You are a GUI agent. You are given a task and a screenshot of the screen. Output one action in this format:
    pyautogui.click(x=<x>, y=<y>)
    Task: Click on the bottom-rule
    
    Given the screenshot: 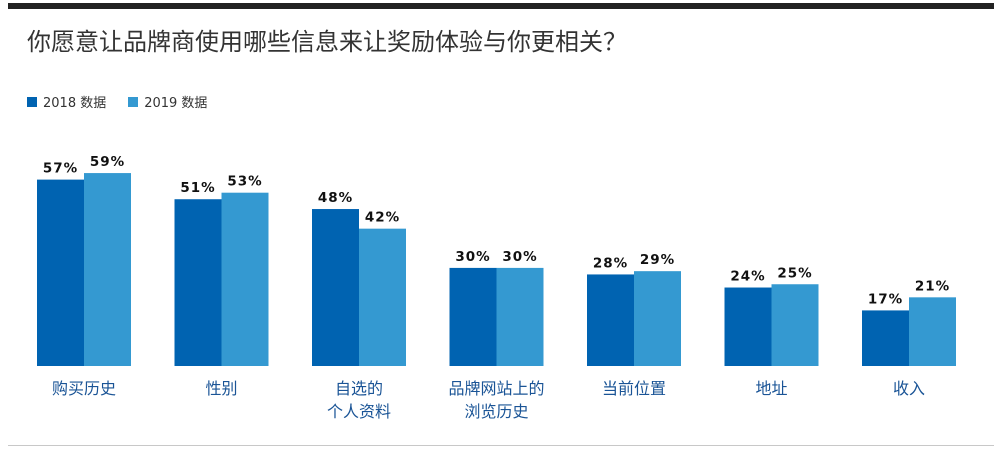 What is the action you would take?
    pyautogui.click(x=501, y=445)
    